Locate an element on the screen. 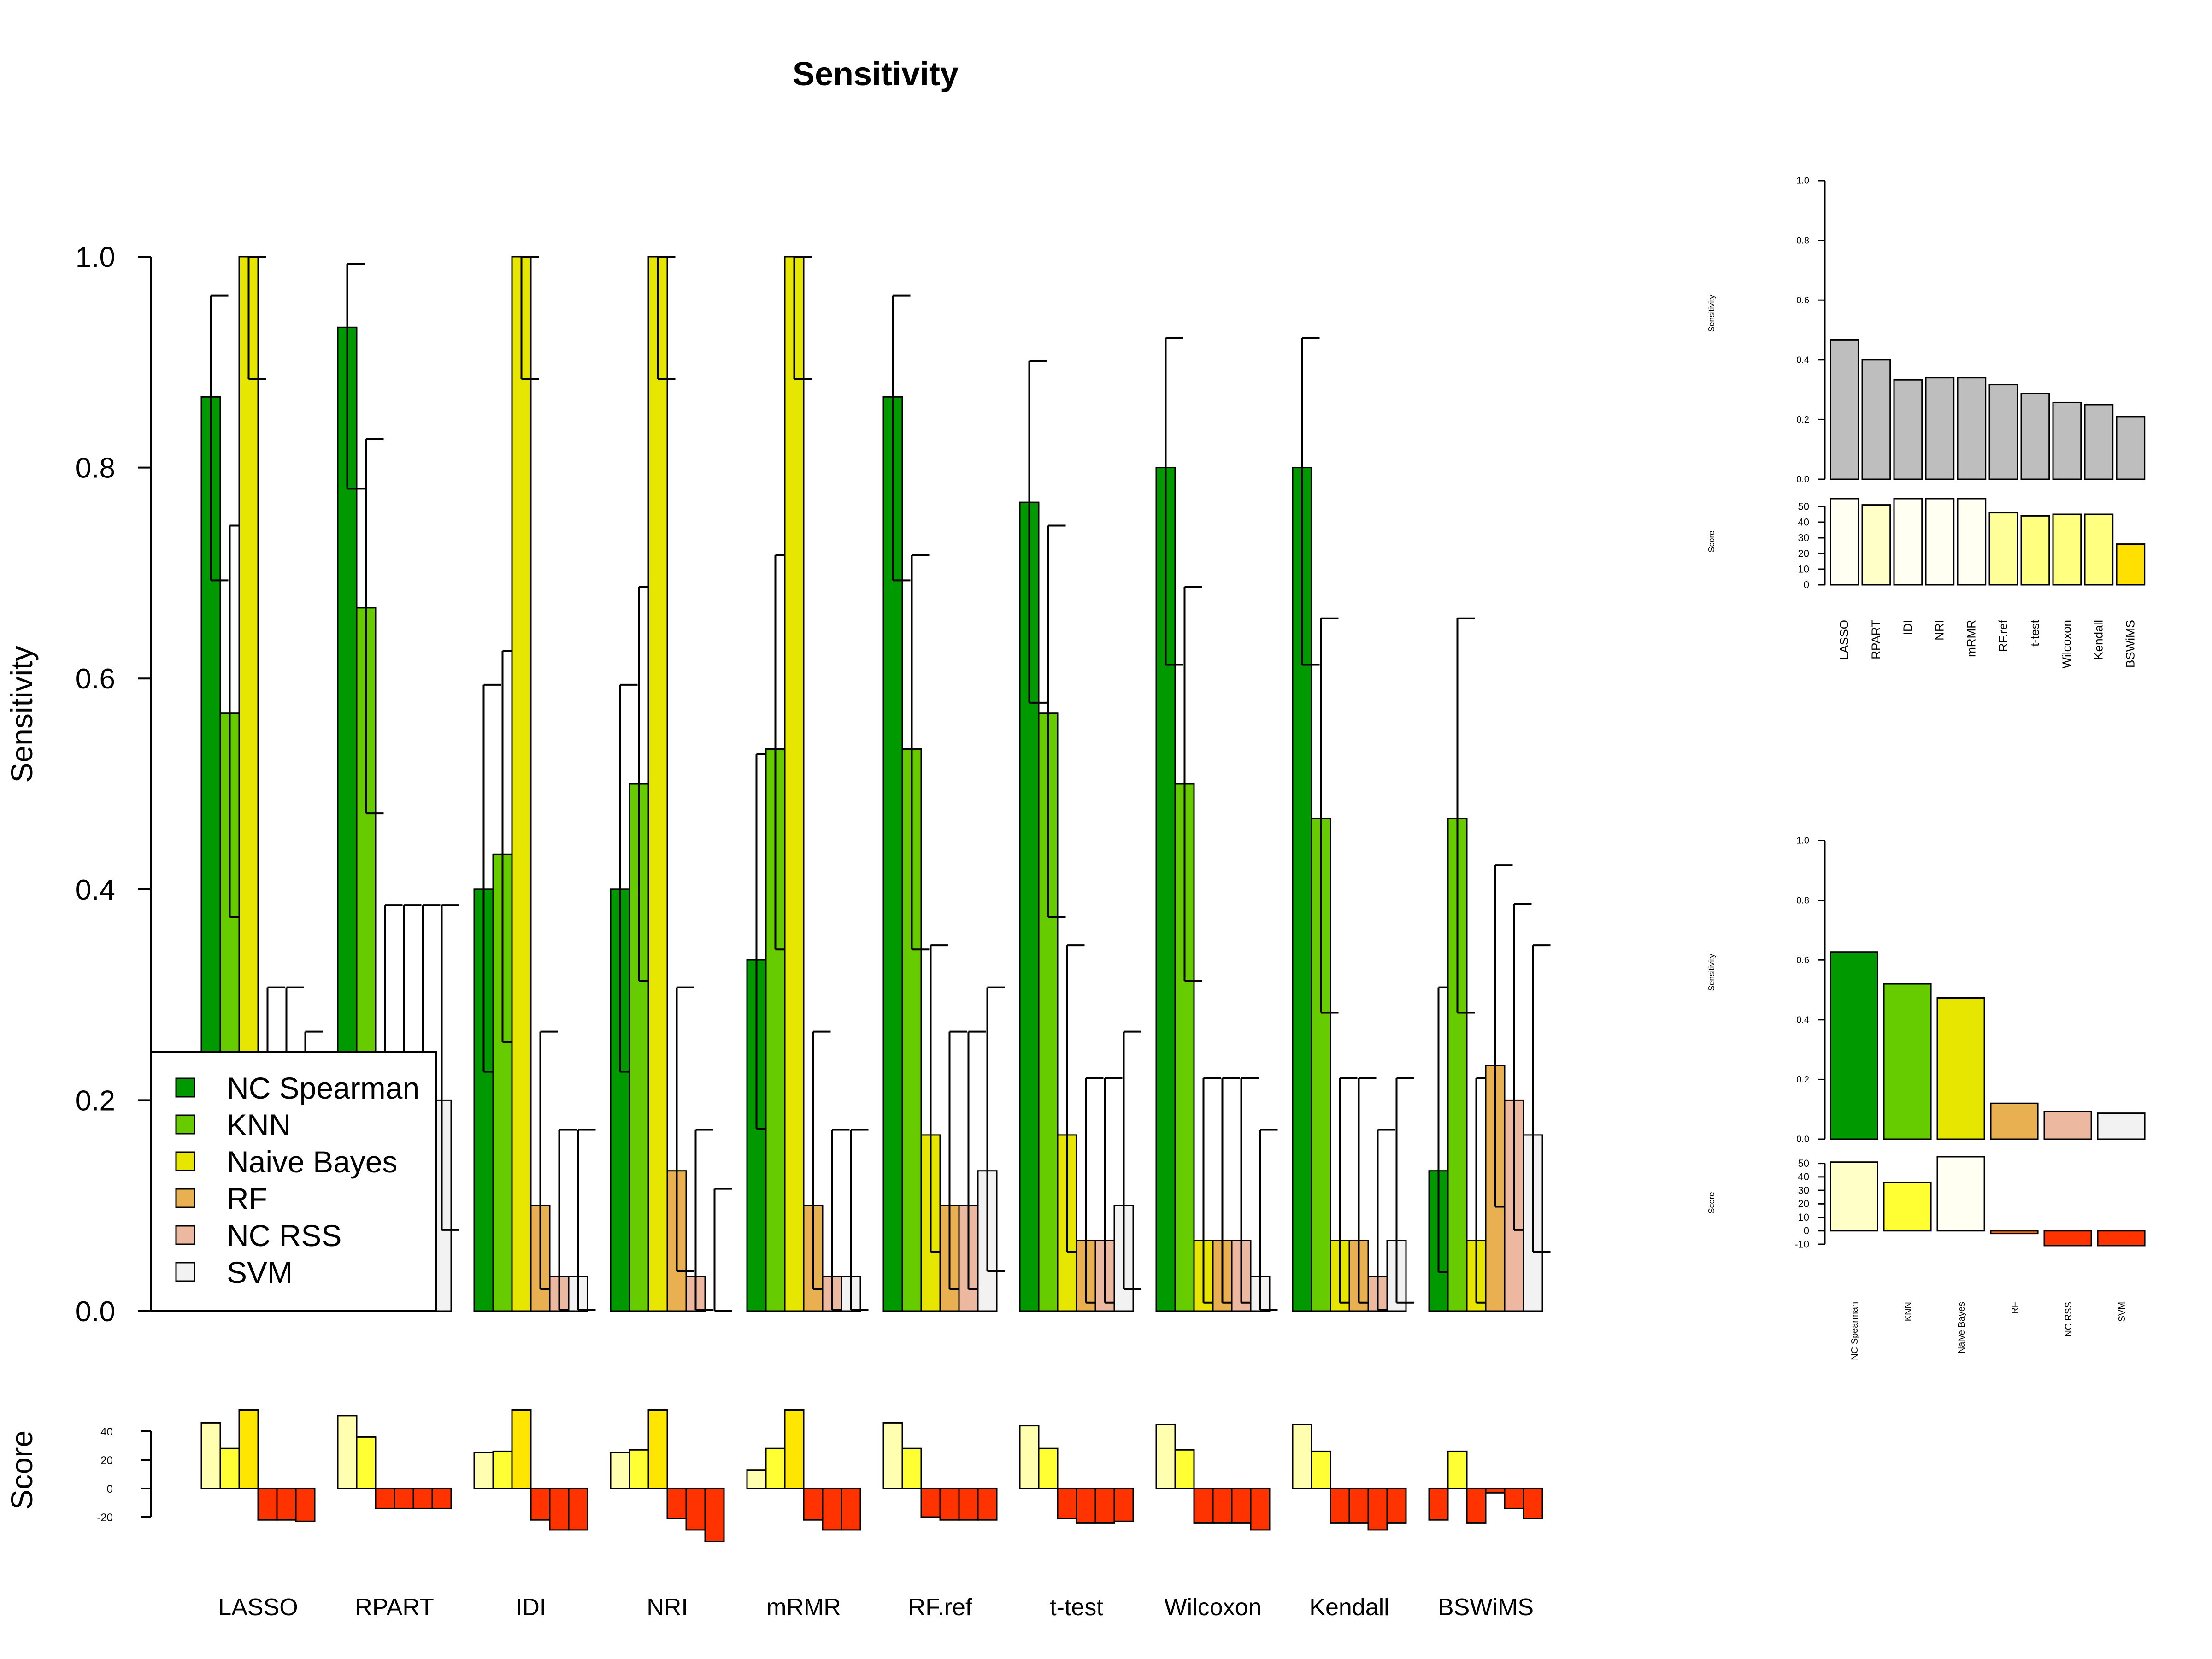 The image size is (2212, 1659). classifier-score-bar-nc-rss is located at coordinates (2067, 1238).